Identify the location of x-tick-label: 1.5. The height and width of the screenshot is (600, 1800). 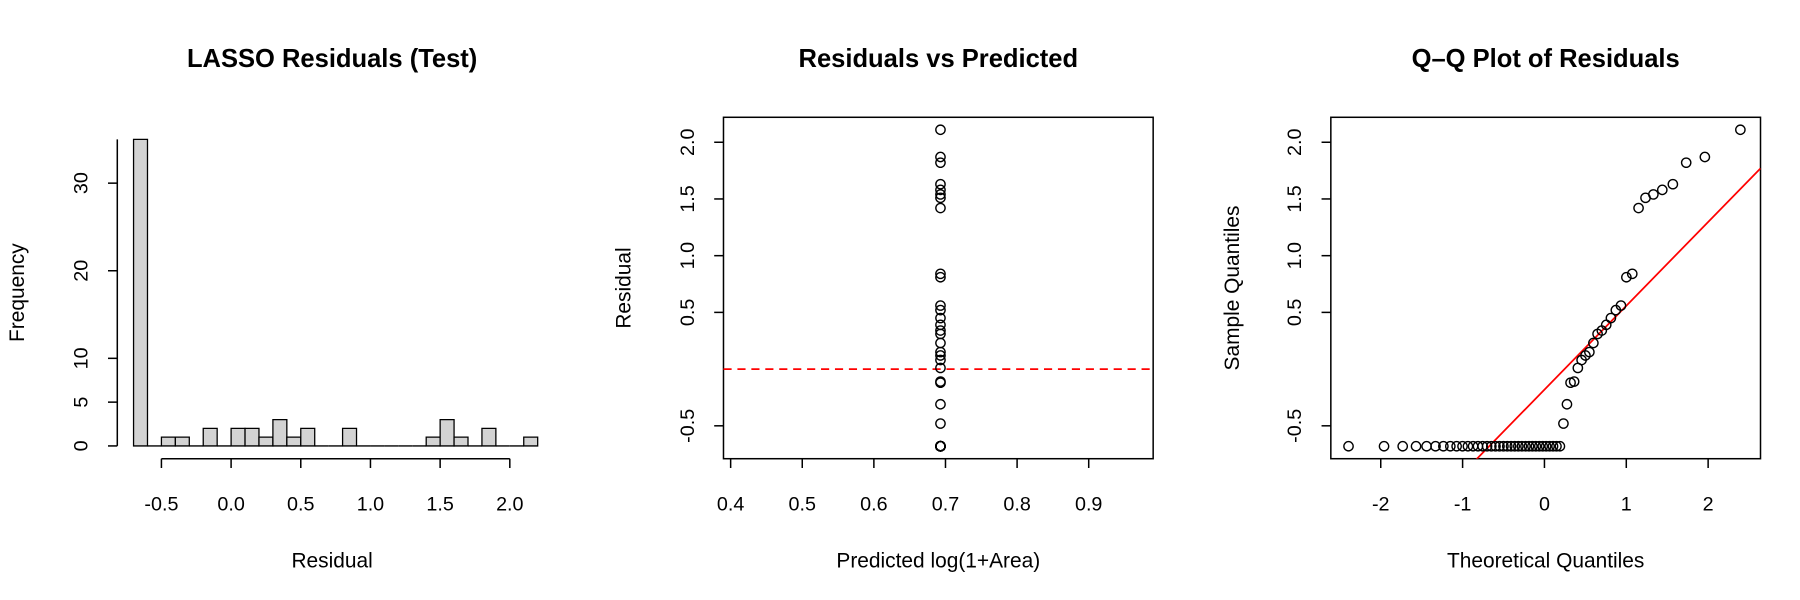
(439, 504).